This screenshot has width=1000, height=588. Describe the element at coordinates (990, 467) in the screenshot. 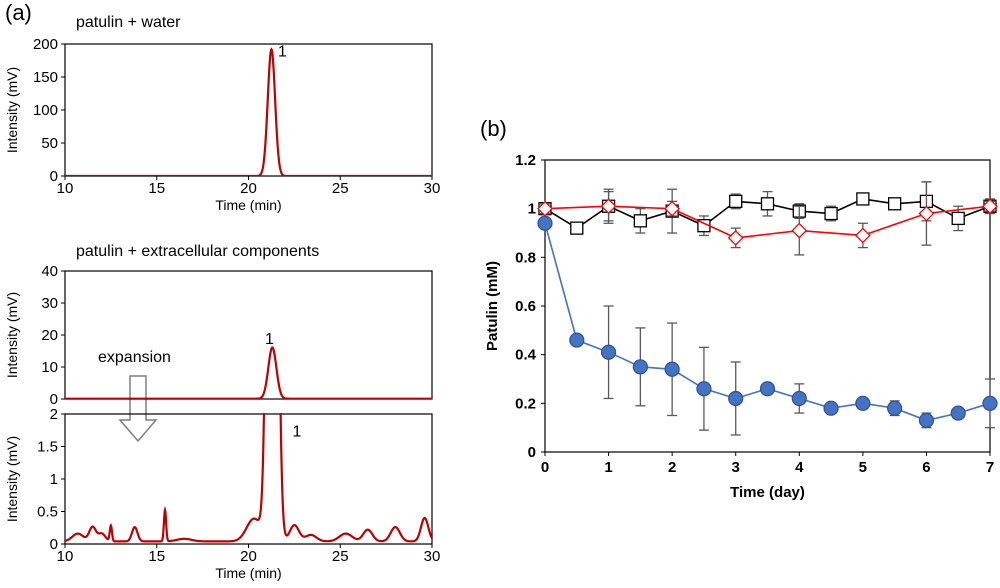

I see `x-tick-label: 7` at that location.